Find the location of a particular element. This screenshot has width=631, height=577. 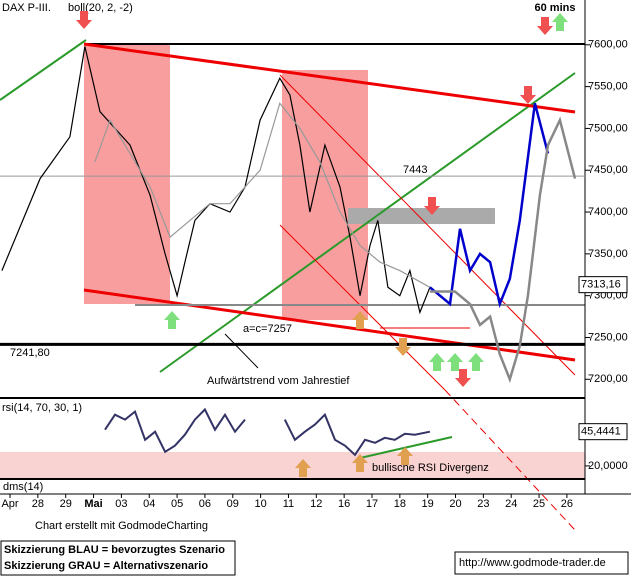

legend-box is located at coordinates (118, 558).